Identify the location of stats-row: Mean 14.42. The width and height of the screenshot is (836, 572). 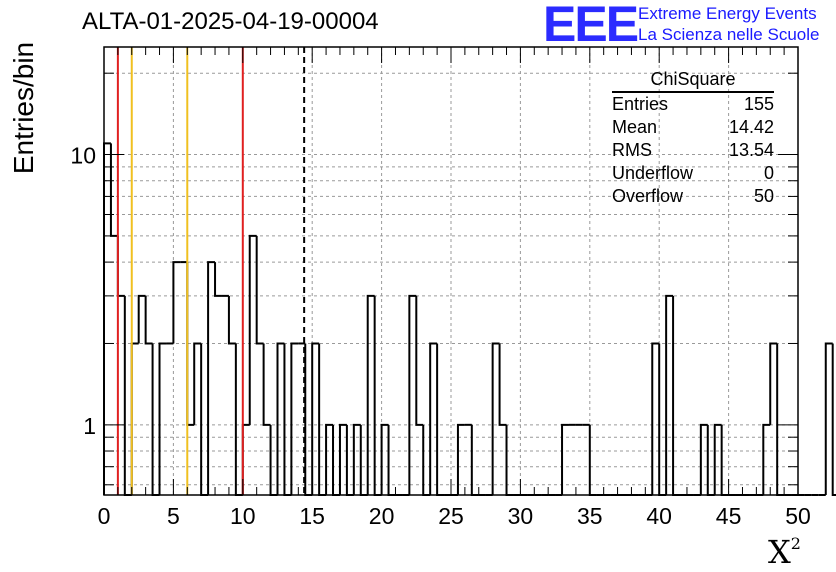
(693, 127).